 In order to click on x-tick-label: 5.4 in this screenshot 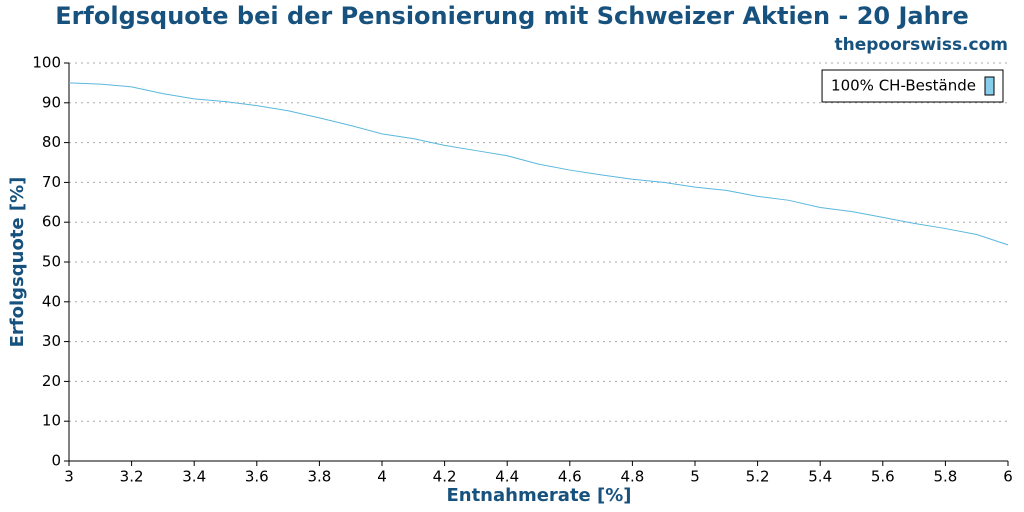, I will do `click(820, 477)`.